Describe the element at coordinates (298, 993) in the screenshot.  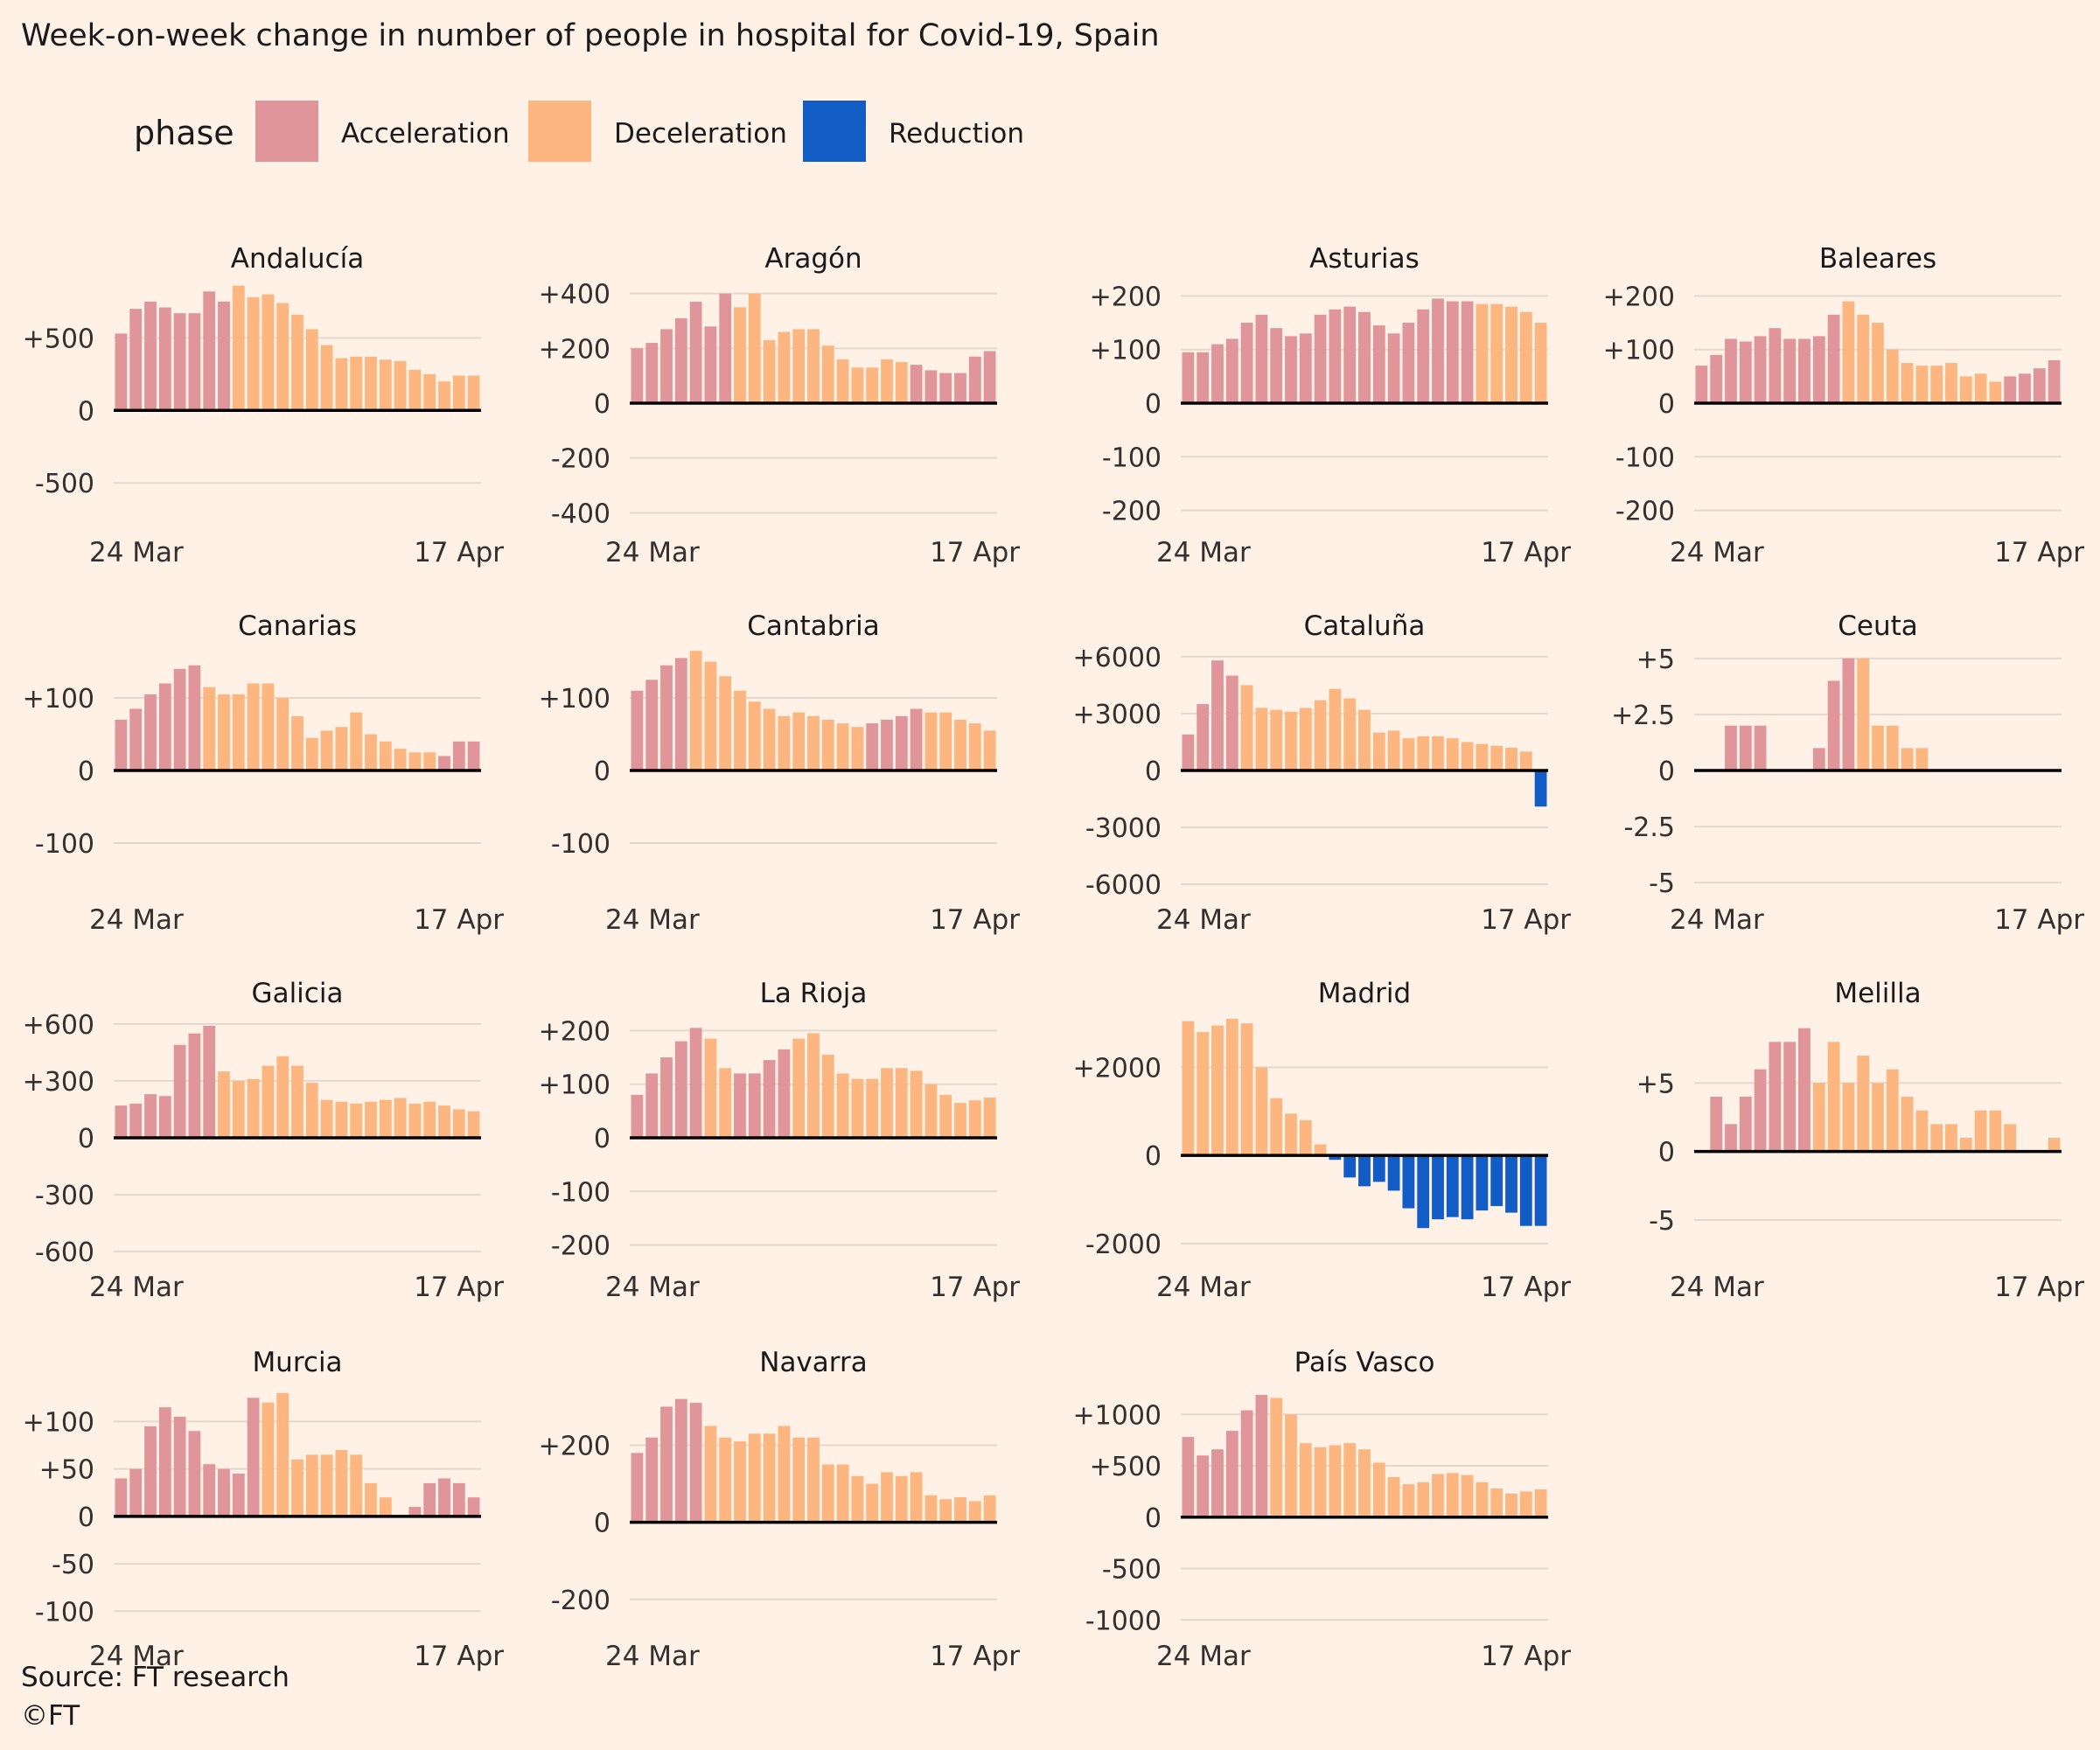
I see `panel-title: Galicia` at that location.